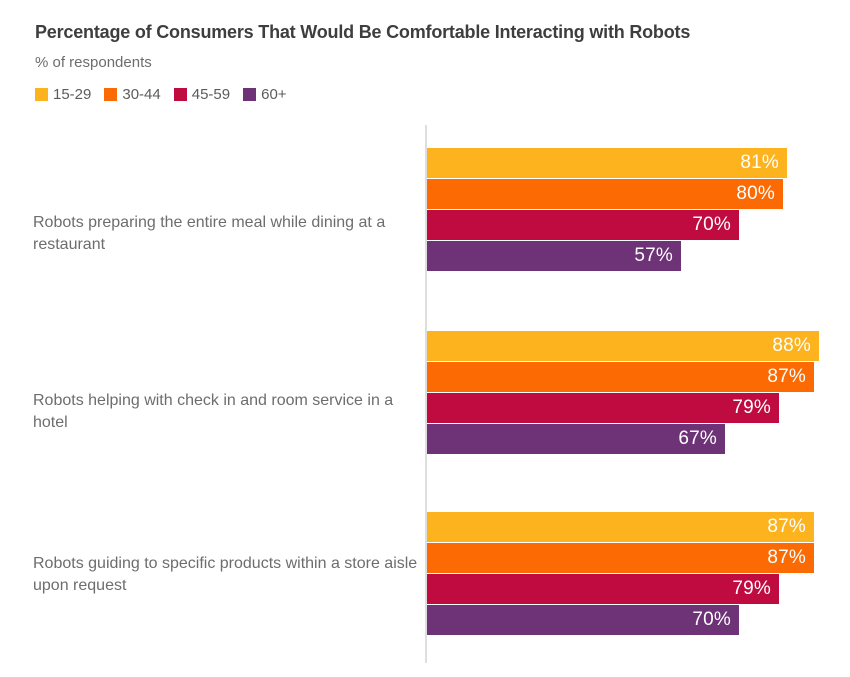 The image size is (850, 677). Describe the element at coordinates (583, 225) in the screenshot. I see `bar-45-59: 70%` at that location.